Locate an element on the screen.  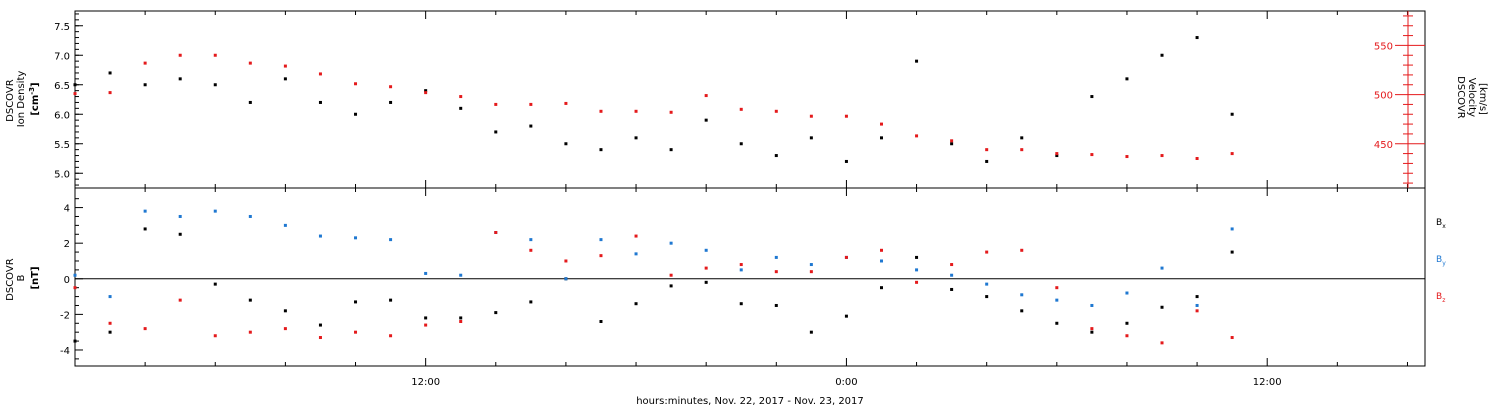
bottom-y-tick-label: -2 is located at coordinates (65, 315).